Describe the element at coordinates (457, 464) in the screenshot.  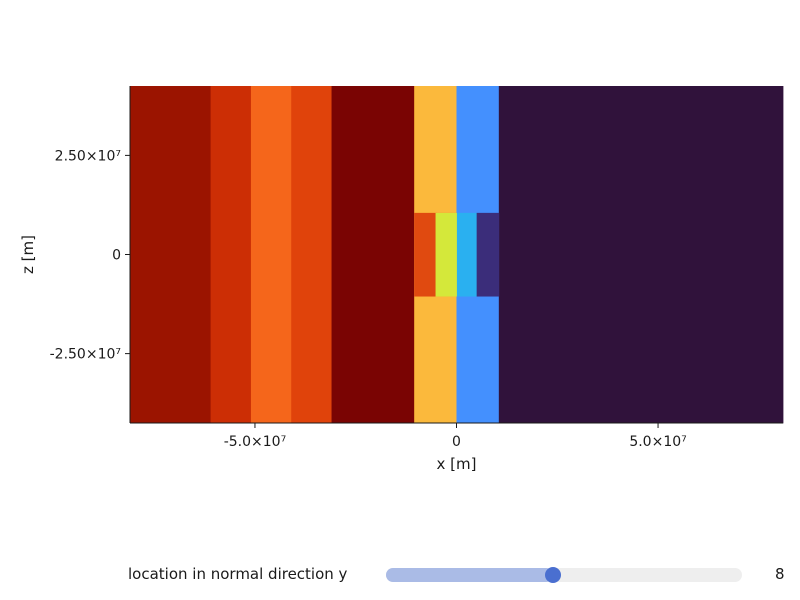
I see `x-axis-title: x [m]` at that location.